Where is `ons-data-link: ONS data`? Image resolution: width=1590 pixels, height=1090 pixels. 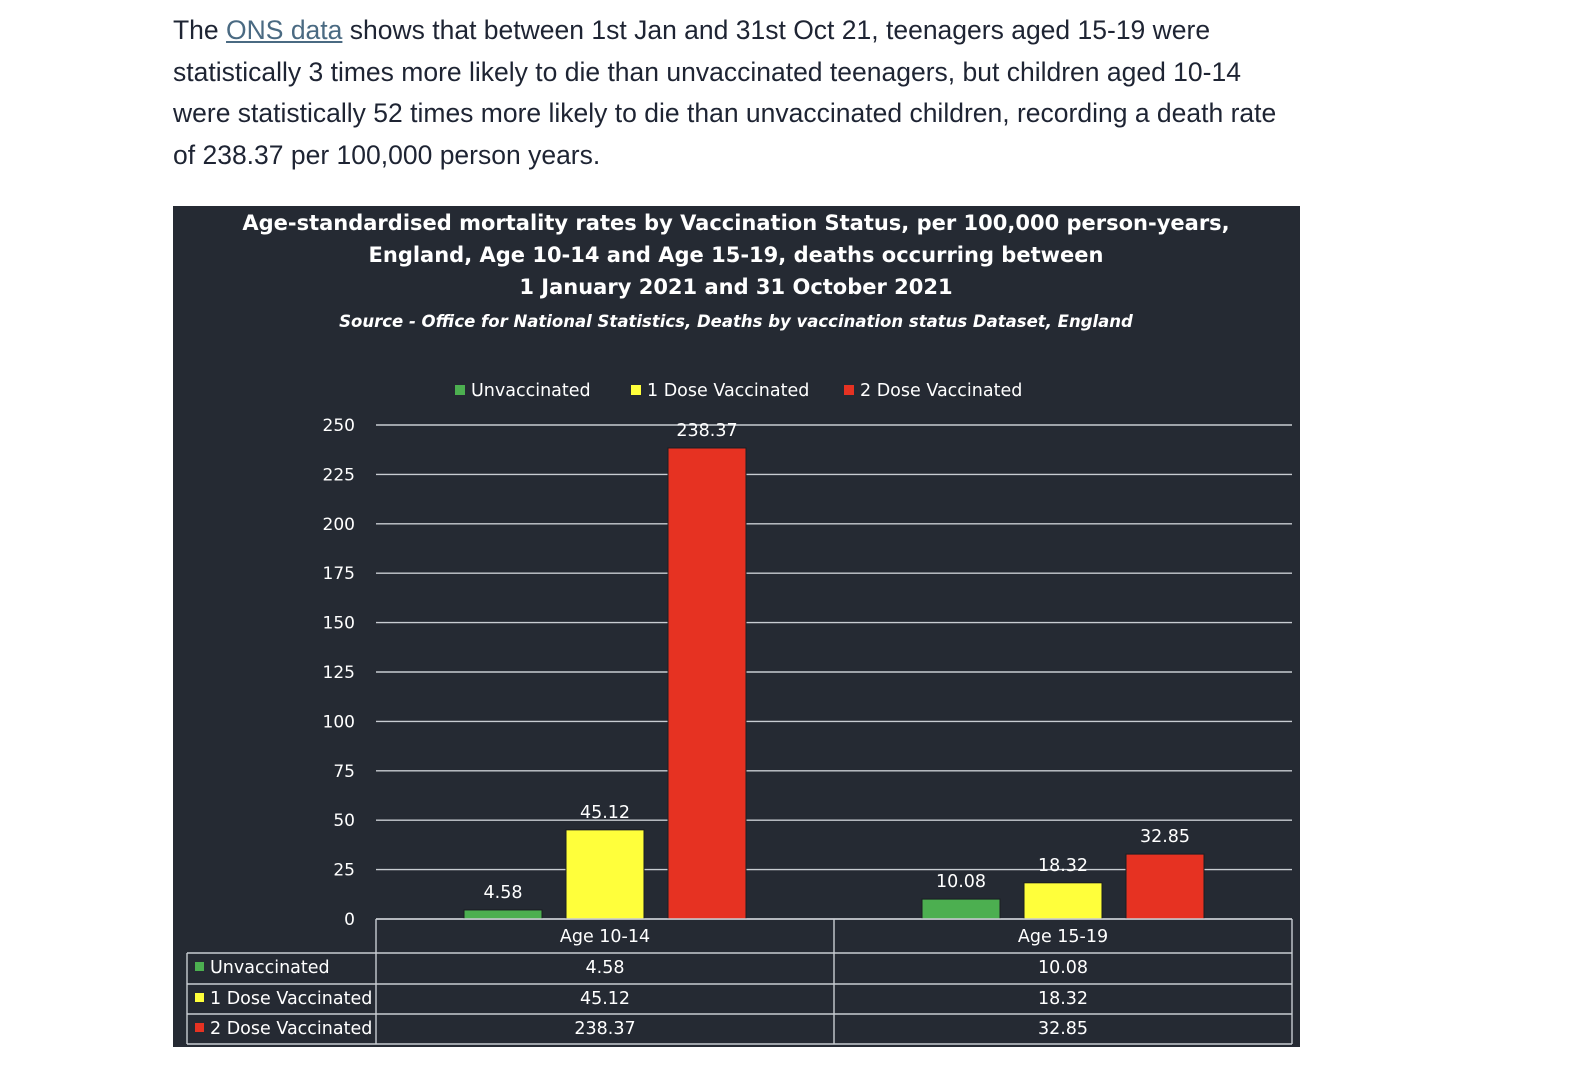
ons-data-link: ONS data is located at coordinates (284, 30).